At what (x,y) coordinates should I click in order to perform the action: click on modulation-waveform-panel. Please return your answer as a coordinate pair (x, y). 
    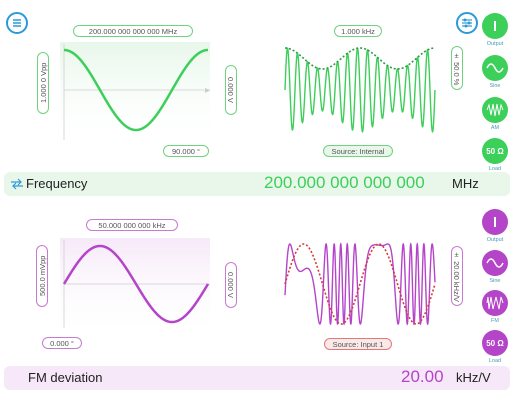
    Looking at the image, I should click on (360, 92).